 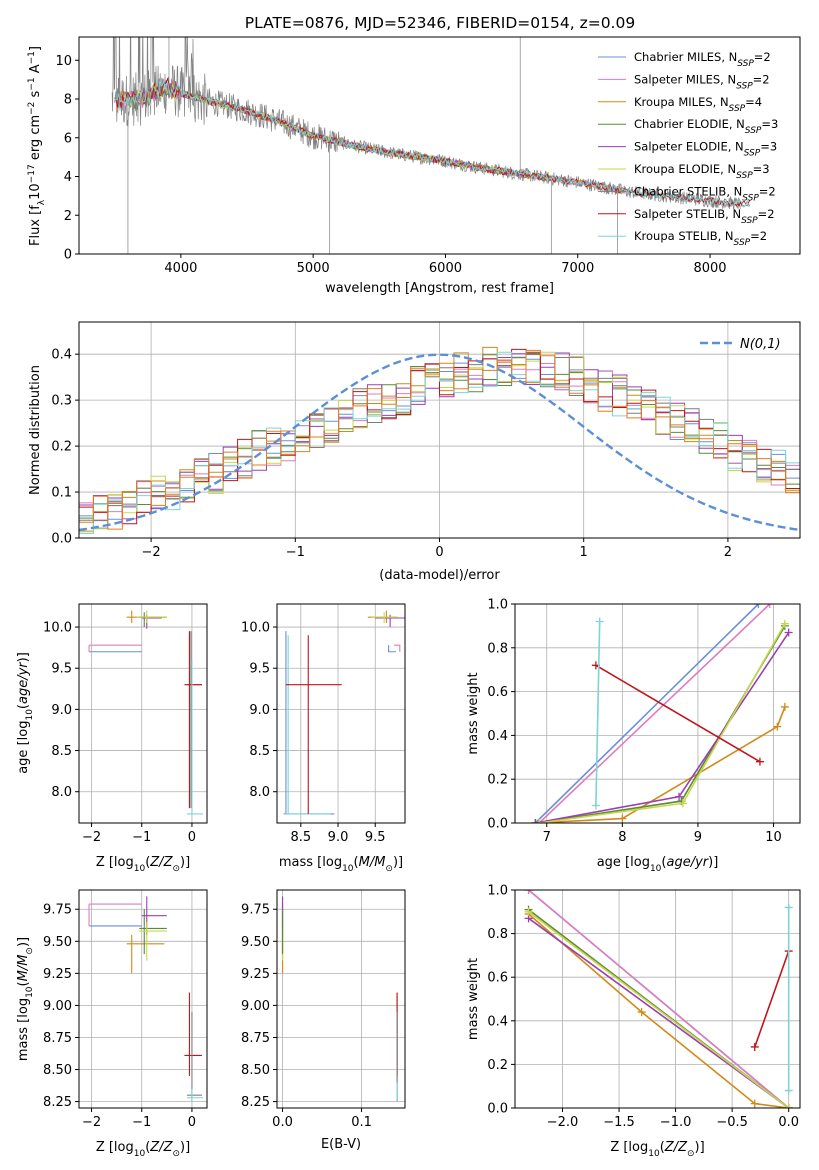 I want to click on y-tick-label: 6, so click(x=68, y=138).